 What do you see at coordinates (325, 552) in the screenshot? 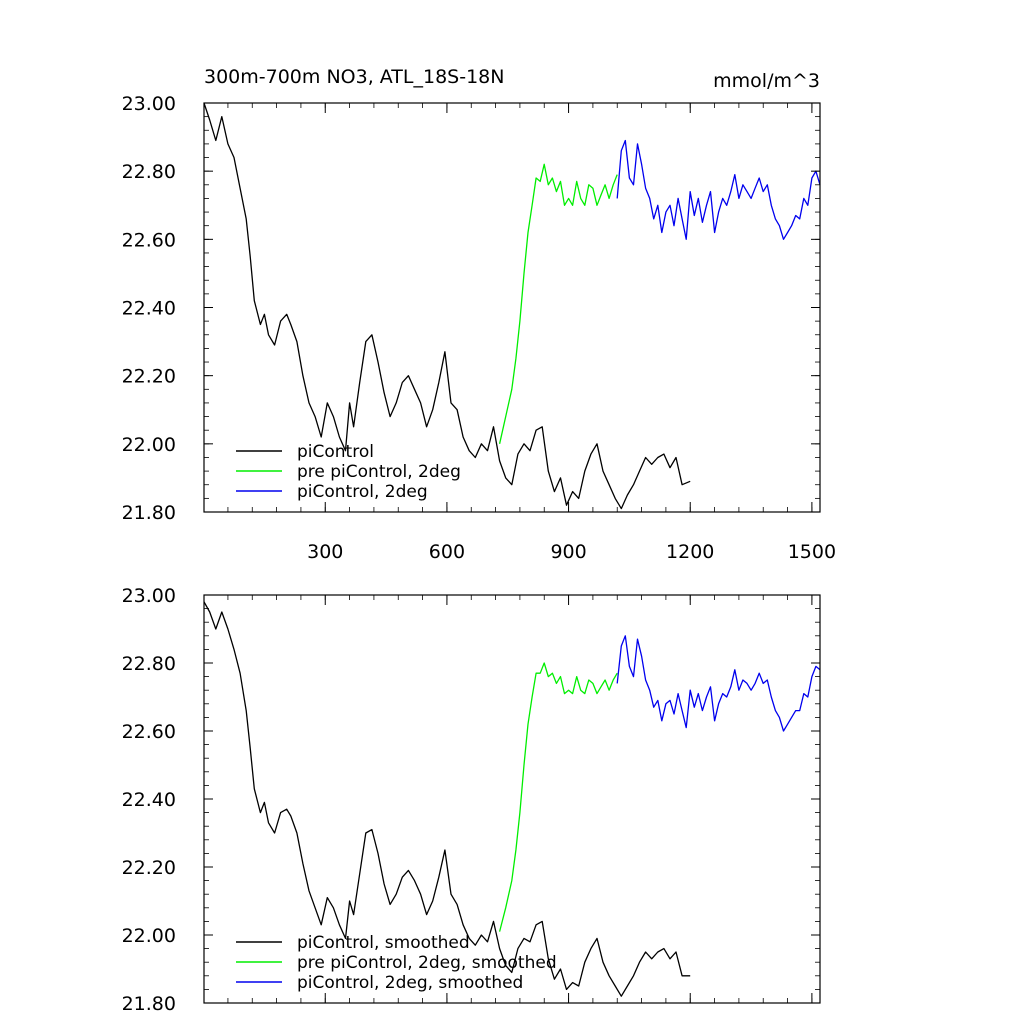
I see `x-tick-label: 300` at bounding box center [325, 552].